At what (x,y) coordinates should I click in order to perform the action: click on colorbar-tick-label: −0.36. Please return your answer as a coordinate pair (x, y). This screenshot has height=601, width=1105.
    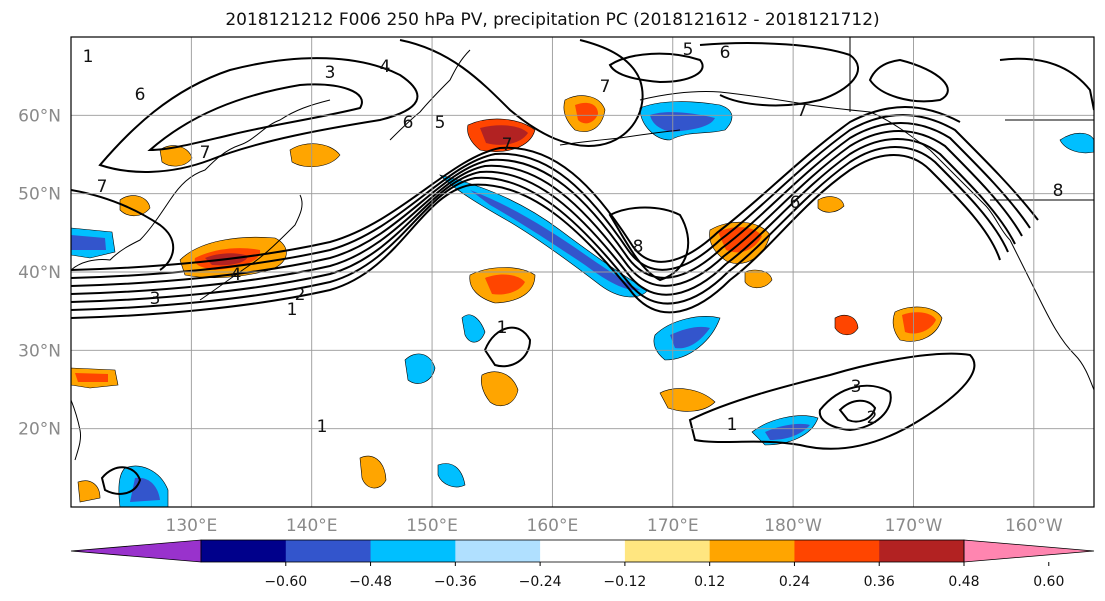
    Looking at the image, I should click on (455, 582).